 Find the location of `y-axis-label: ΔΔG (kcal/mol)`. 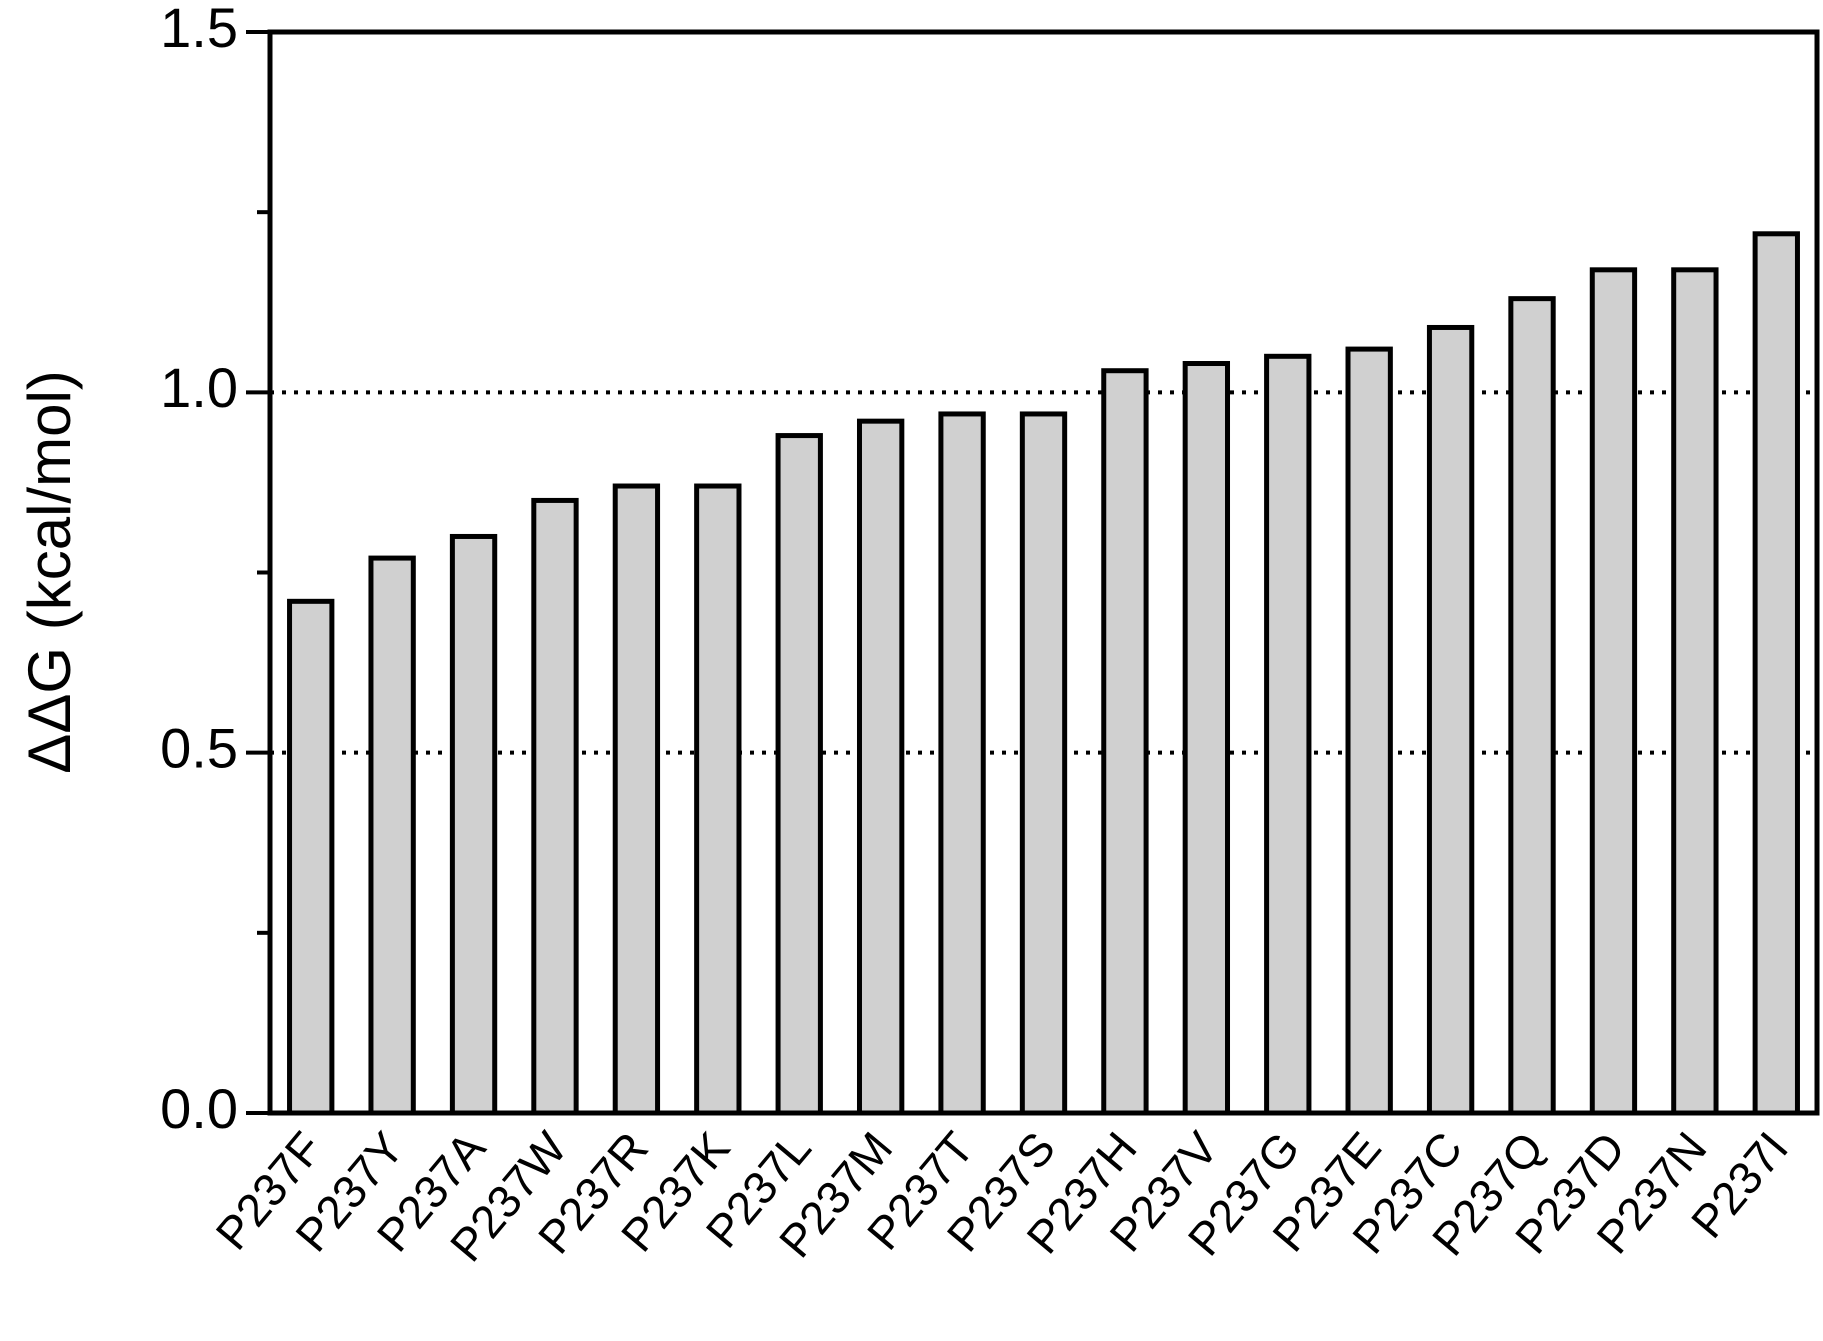

y-axis-label: ΔΔG (kcal/mol) is located at coordinates (49, 572).